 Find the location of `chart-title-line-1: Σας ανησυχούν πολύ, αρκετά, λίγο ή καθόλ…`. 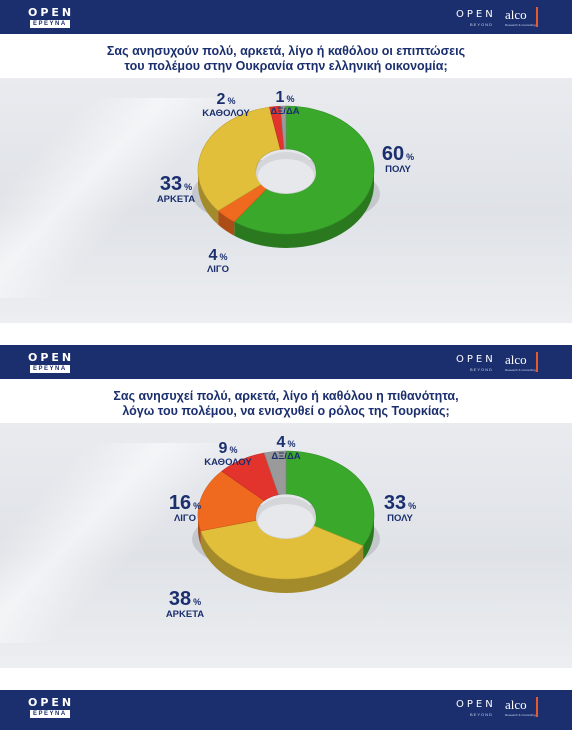

chart-title-line-1: Σας ανησυχούν πολύ, αρκετά, λίγο ή καθόλ… is located at coordinates (286, 51).